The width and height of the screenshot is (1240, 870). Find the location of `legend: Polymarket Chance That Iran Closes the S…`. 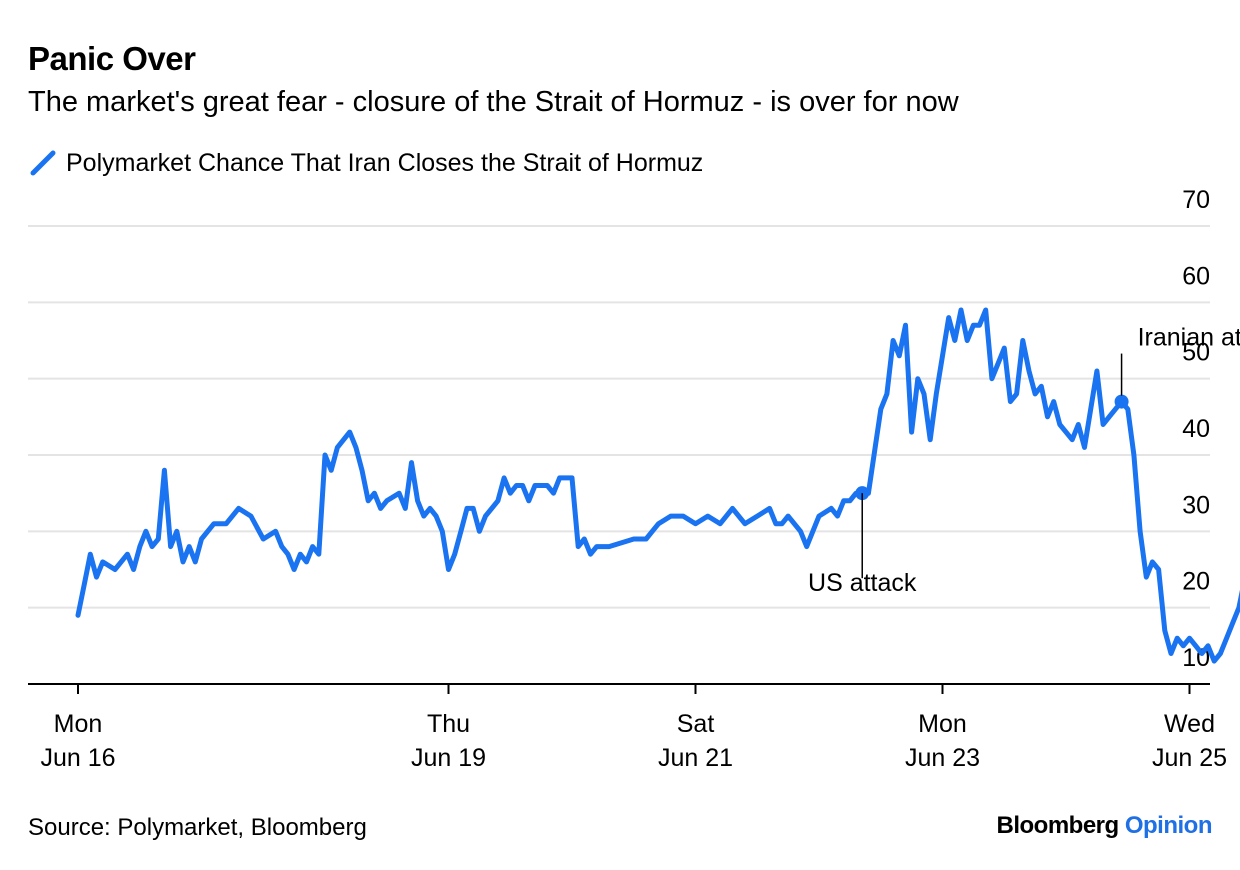

legend: Polymarket Chance That Iran Closes the S… is located at coordinates (365, 163).